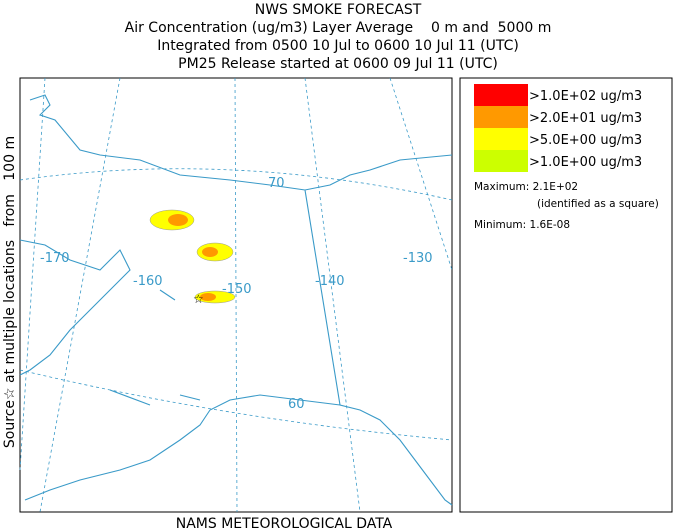 The image size is (678, 532). What do you see at coordinates (276, 183) in the screenshot?
I see `lat-label: 70` at bounding box center [276, 183].